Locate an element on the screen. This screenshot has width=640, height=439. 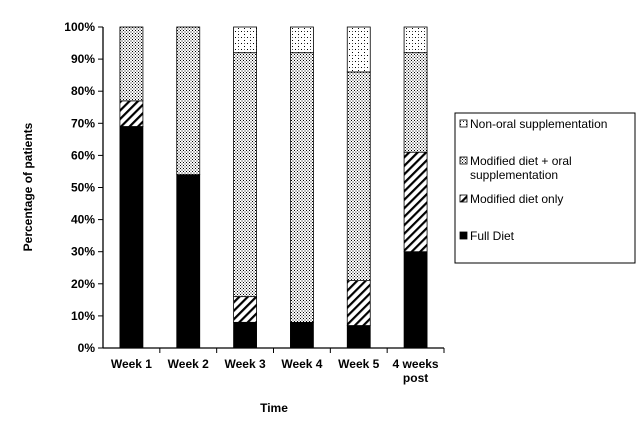
x-axis-title: Time is located at coordinates (274, 408).